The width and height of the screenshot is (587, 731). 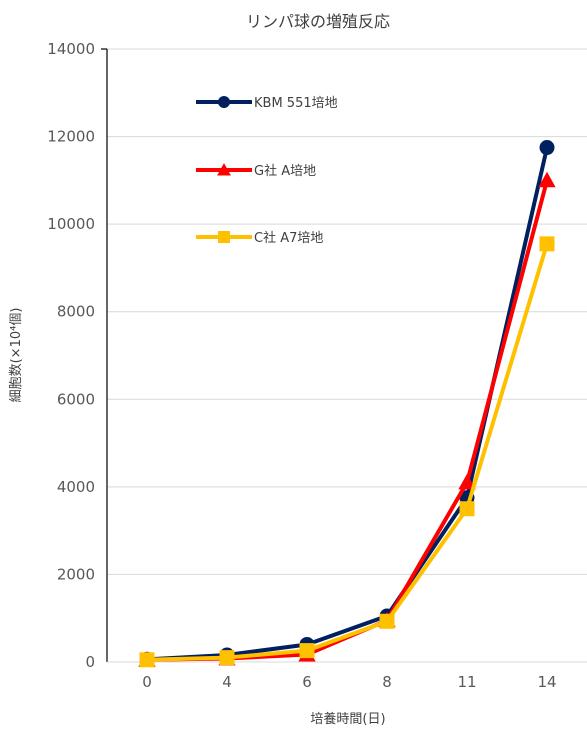 What do you see at coordinates (288, 238) in the screenshot?
I see `legend-label: C社 A7培地` at bounding box center [288, 238].